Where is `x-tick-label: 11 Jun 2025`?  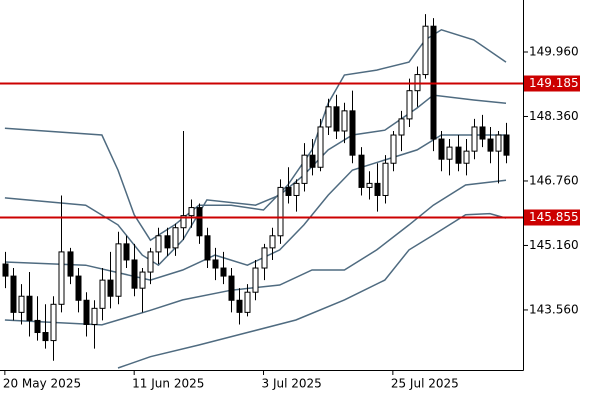 x-tick-label: 11 Jun 2025 is located at coordinates (168, 384).